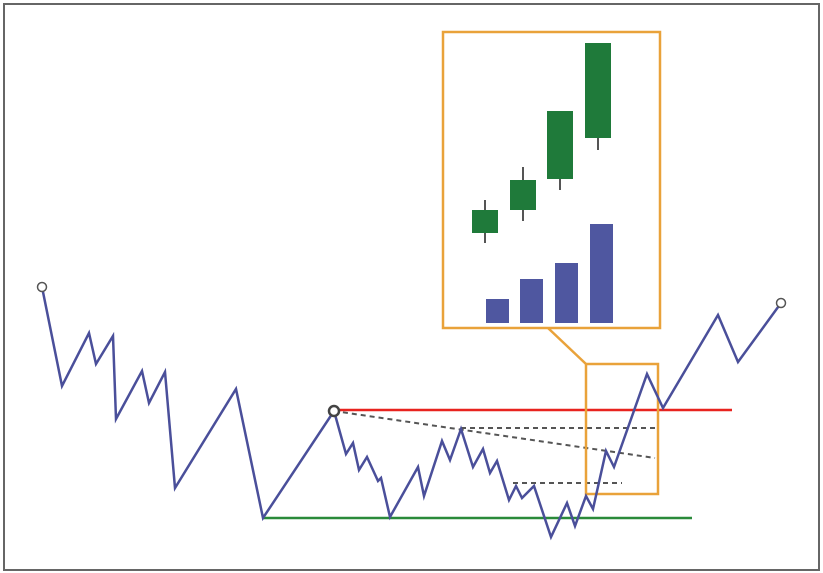  What do you see at coordinates (42, 287) in the screenshot?
I see `start-point-marker` at bounding box center [42, 287].